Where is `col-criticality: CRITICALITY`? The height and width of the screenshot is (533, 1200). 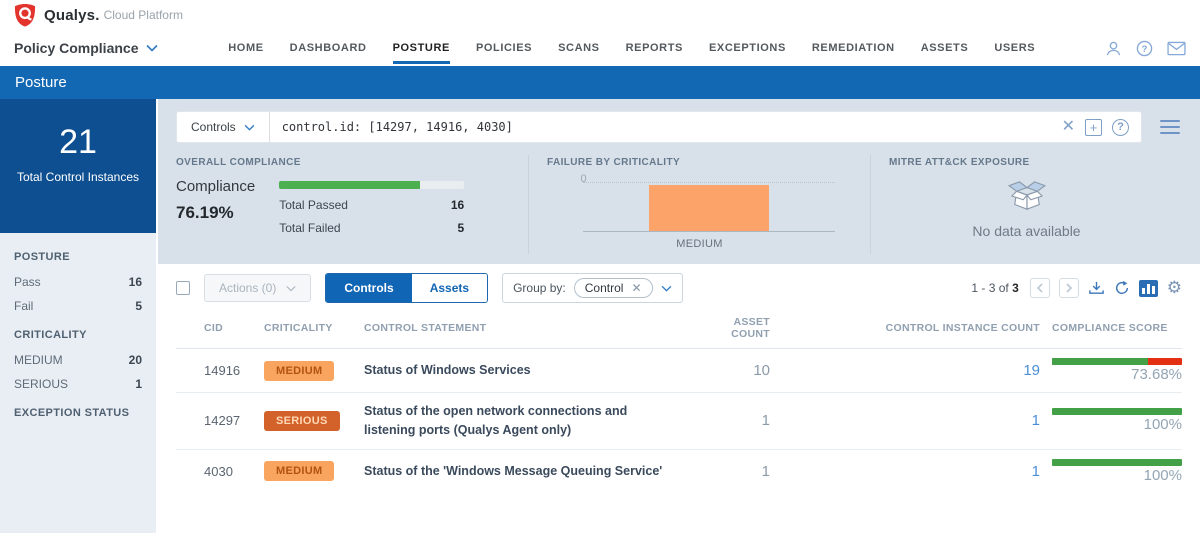 col-criticality: CRITICALITY is located at coordinates (298, 328).